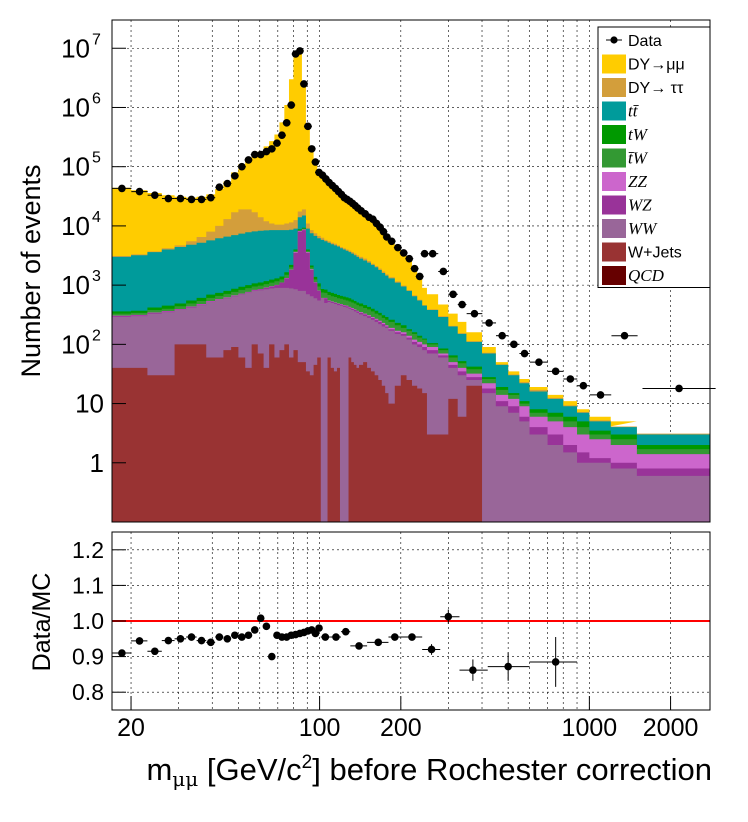  I want to click on legend-entry: Data, so click(645, 41).